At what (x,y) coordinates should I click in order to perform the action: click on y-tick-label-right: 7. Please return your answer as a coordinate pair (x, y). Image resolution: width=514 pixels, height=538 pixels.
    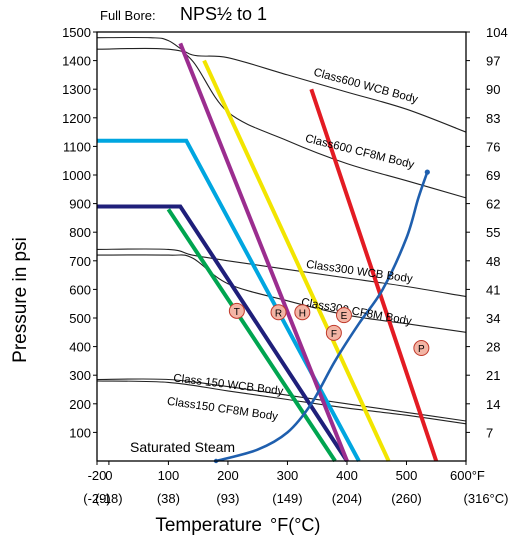
    Looking at the image, I should click on (489, 432).